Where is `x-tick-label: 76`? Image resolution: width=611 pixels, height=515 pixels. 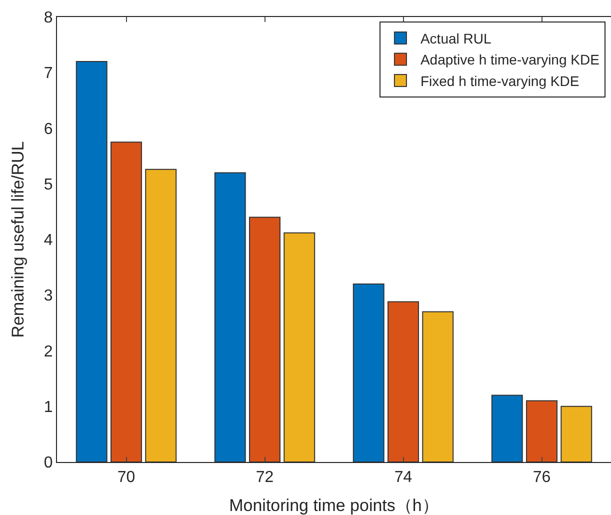
x-tick-label: 76 is located at coordinates (541, 477).